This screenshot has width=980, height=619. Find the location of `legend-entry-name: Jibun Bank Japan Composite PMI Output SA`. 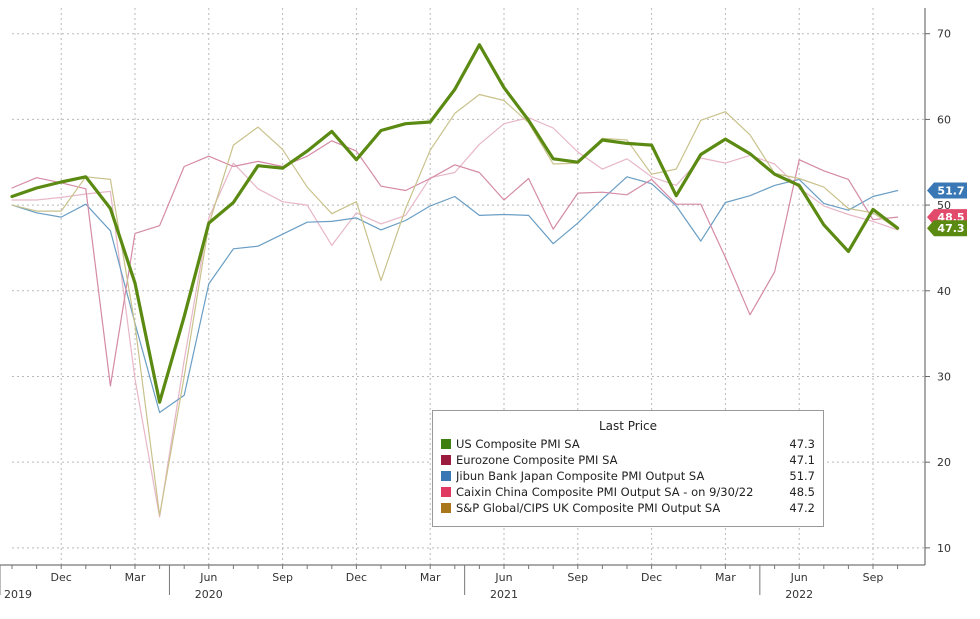

legend-entry-name: Jibun Bank Japan Composite PMI Output SA is located at coordinates (580, 476).